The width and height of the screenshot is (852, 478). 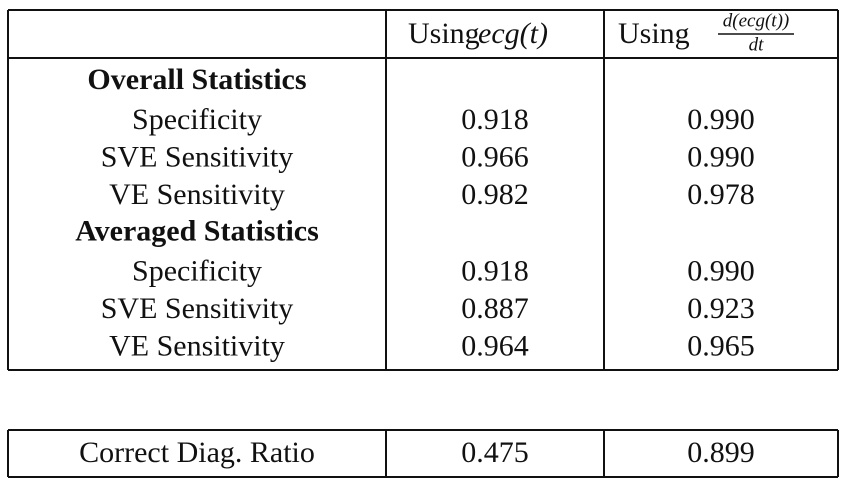 What do you see at coordinates (495, 345) in the screenshot?
I see `cell-value: 0.964` at bounding box center [495, 345].